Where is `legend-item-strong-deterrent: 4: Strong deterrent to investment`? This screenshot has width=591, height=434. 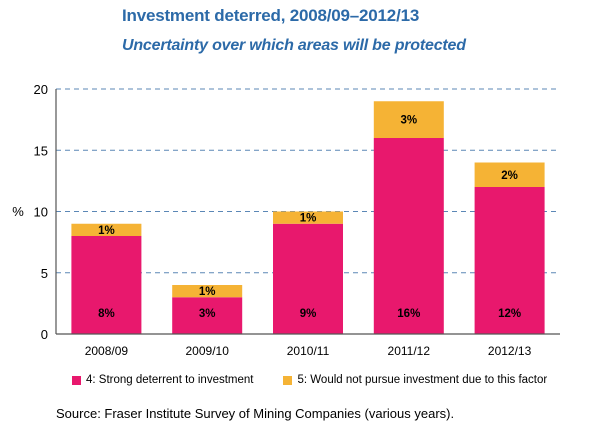
legend-item-strong-deterrent: 4: Strong deterrent to investment is located at coordinates (162, 380).